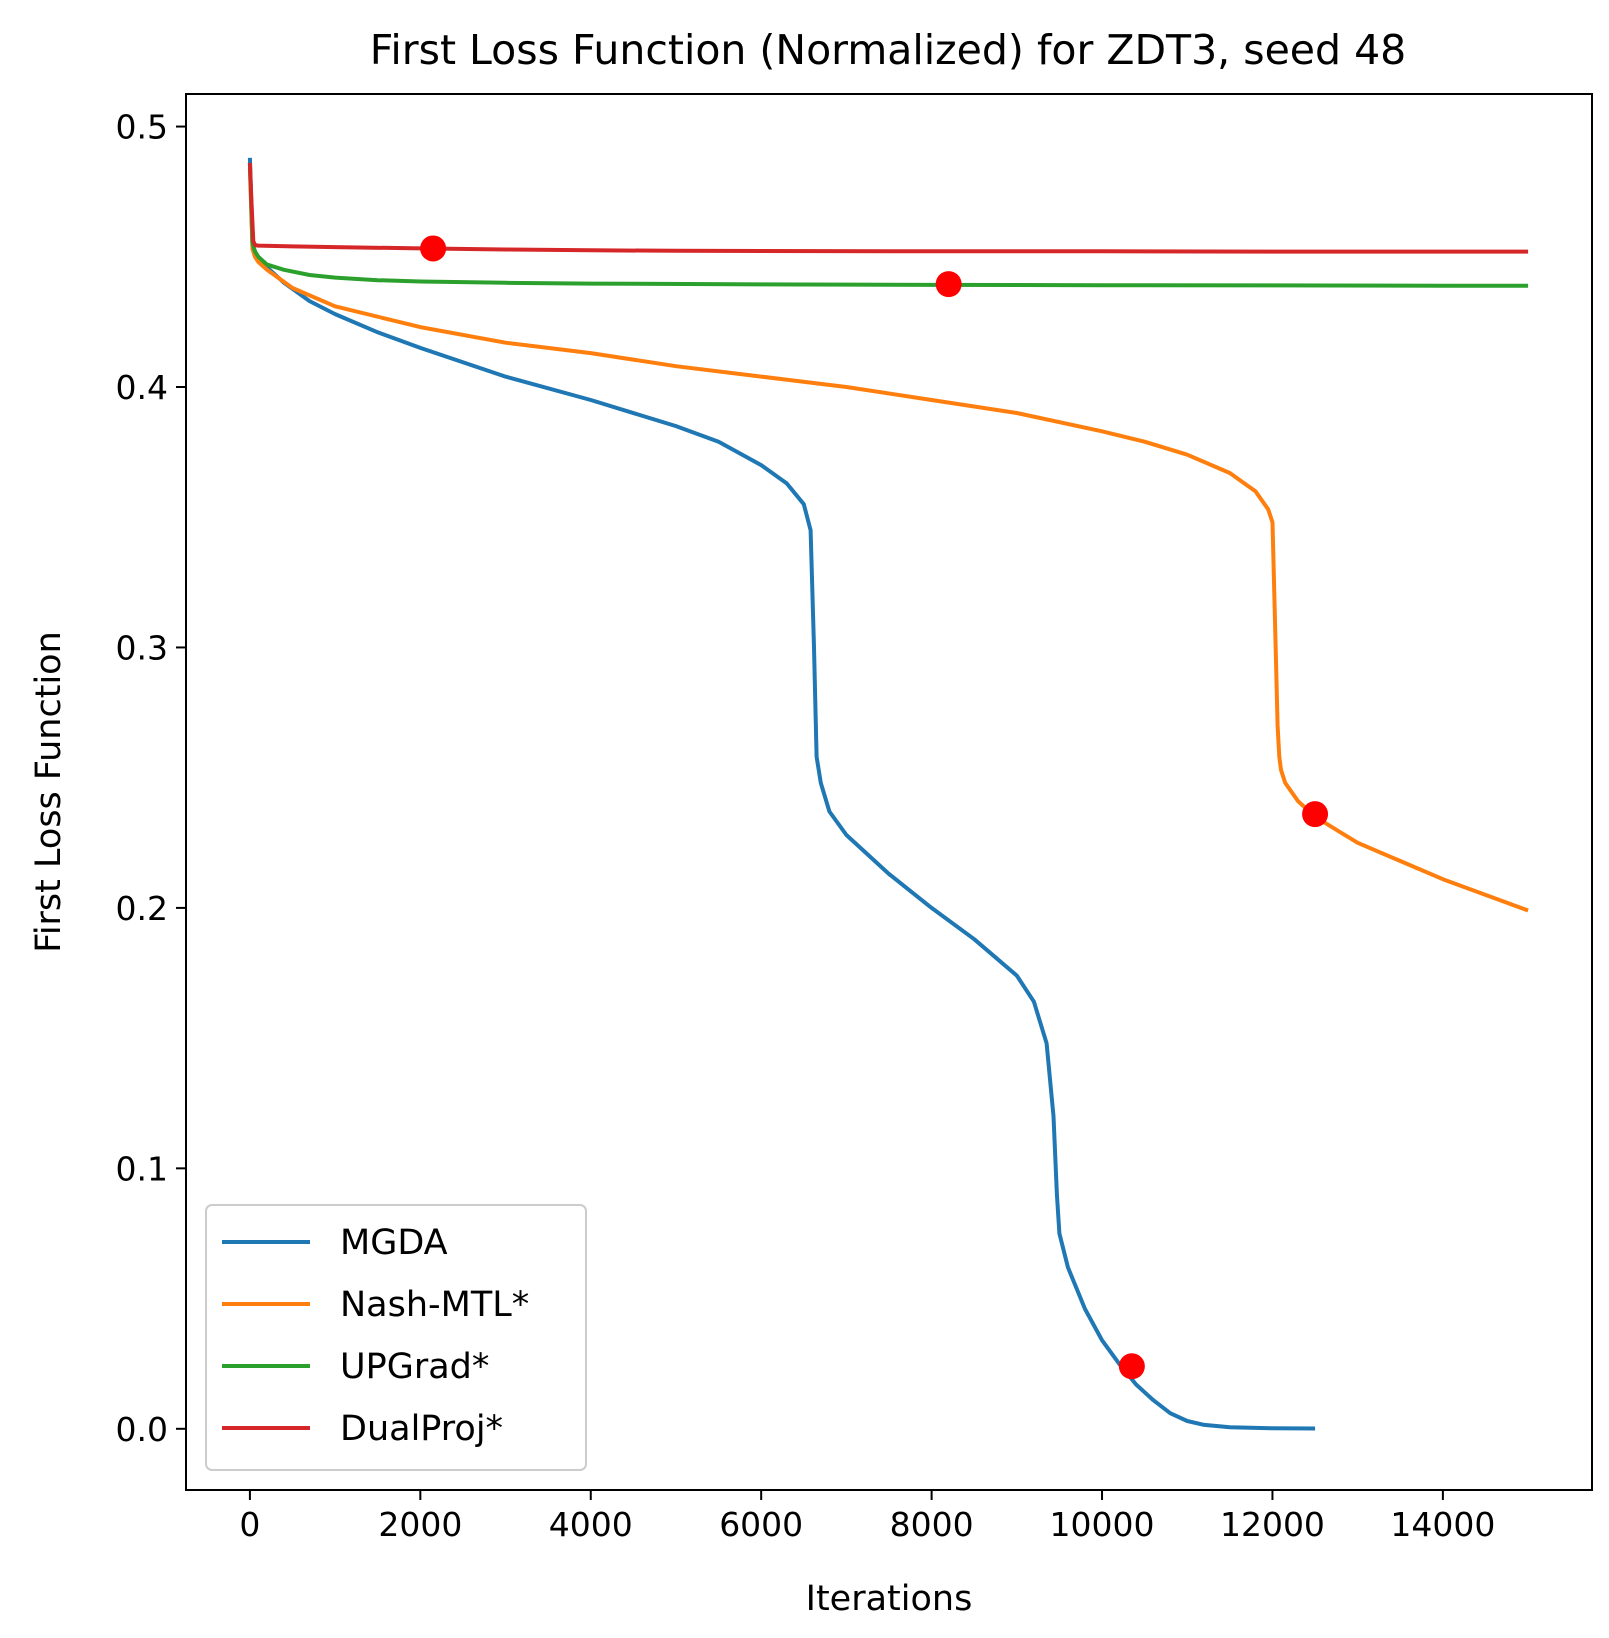  I want to click on legend-box, so click(396, 1337).